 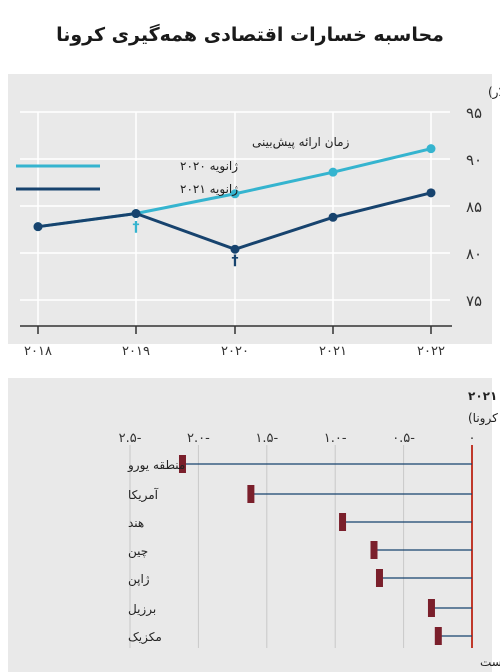 I want to click on x-tick-label: ۲۰۱۸, so click(x=38, y=351).